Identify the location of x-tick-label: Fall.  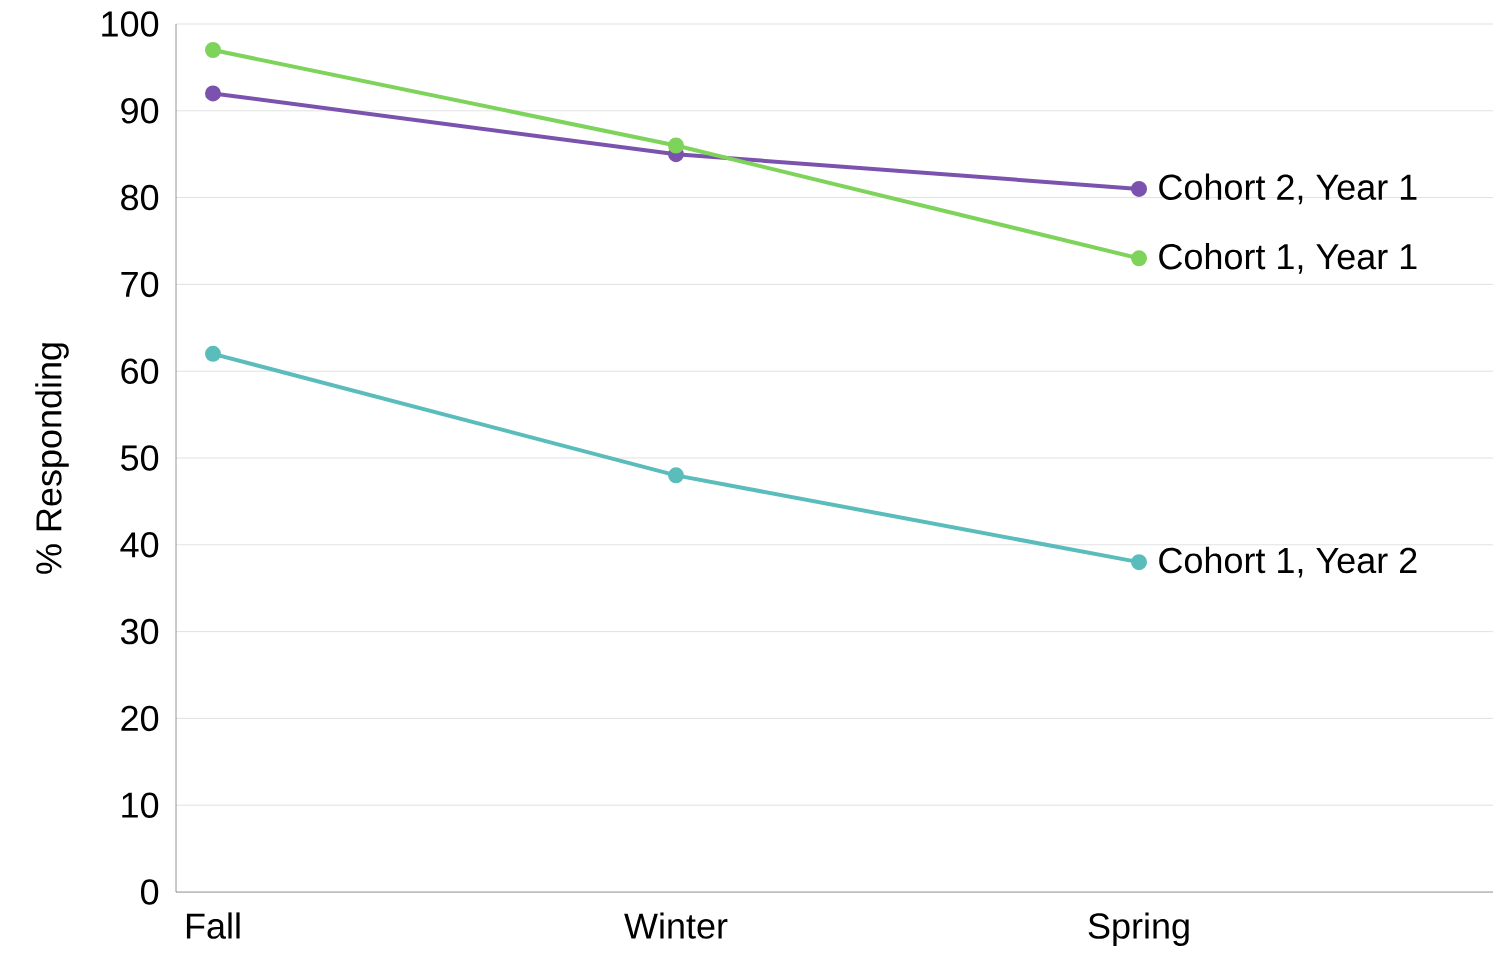
(213, 925).